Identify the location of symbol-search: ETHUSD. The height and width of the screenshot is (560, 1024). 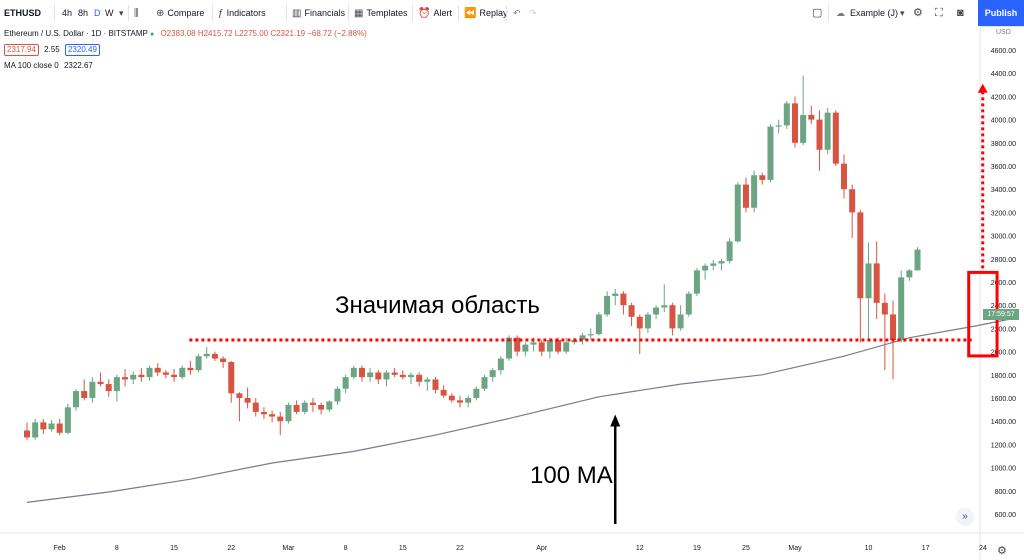
(23, 13).